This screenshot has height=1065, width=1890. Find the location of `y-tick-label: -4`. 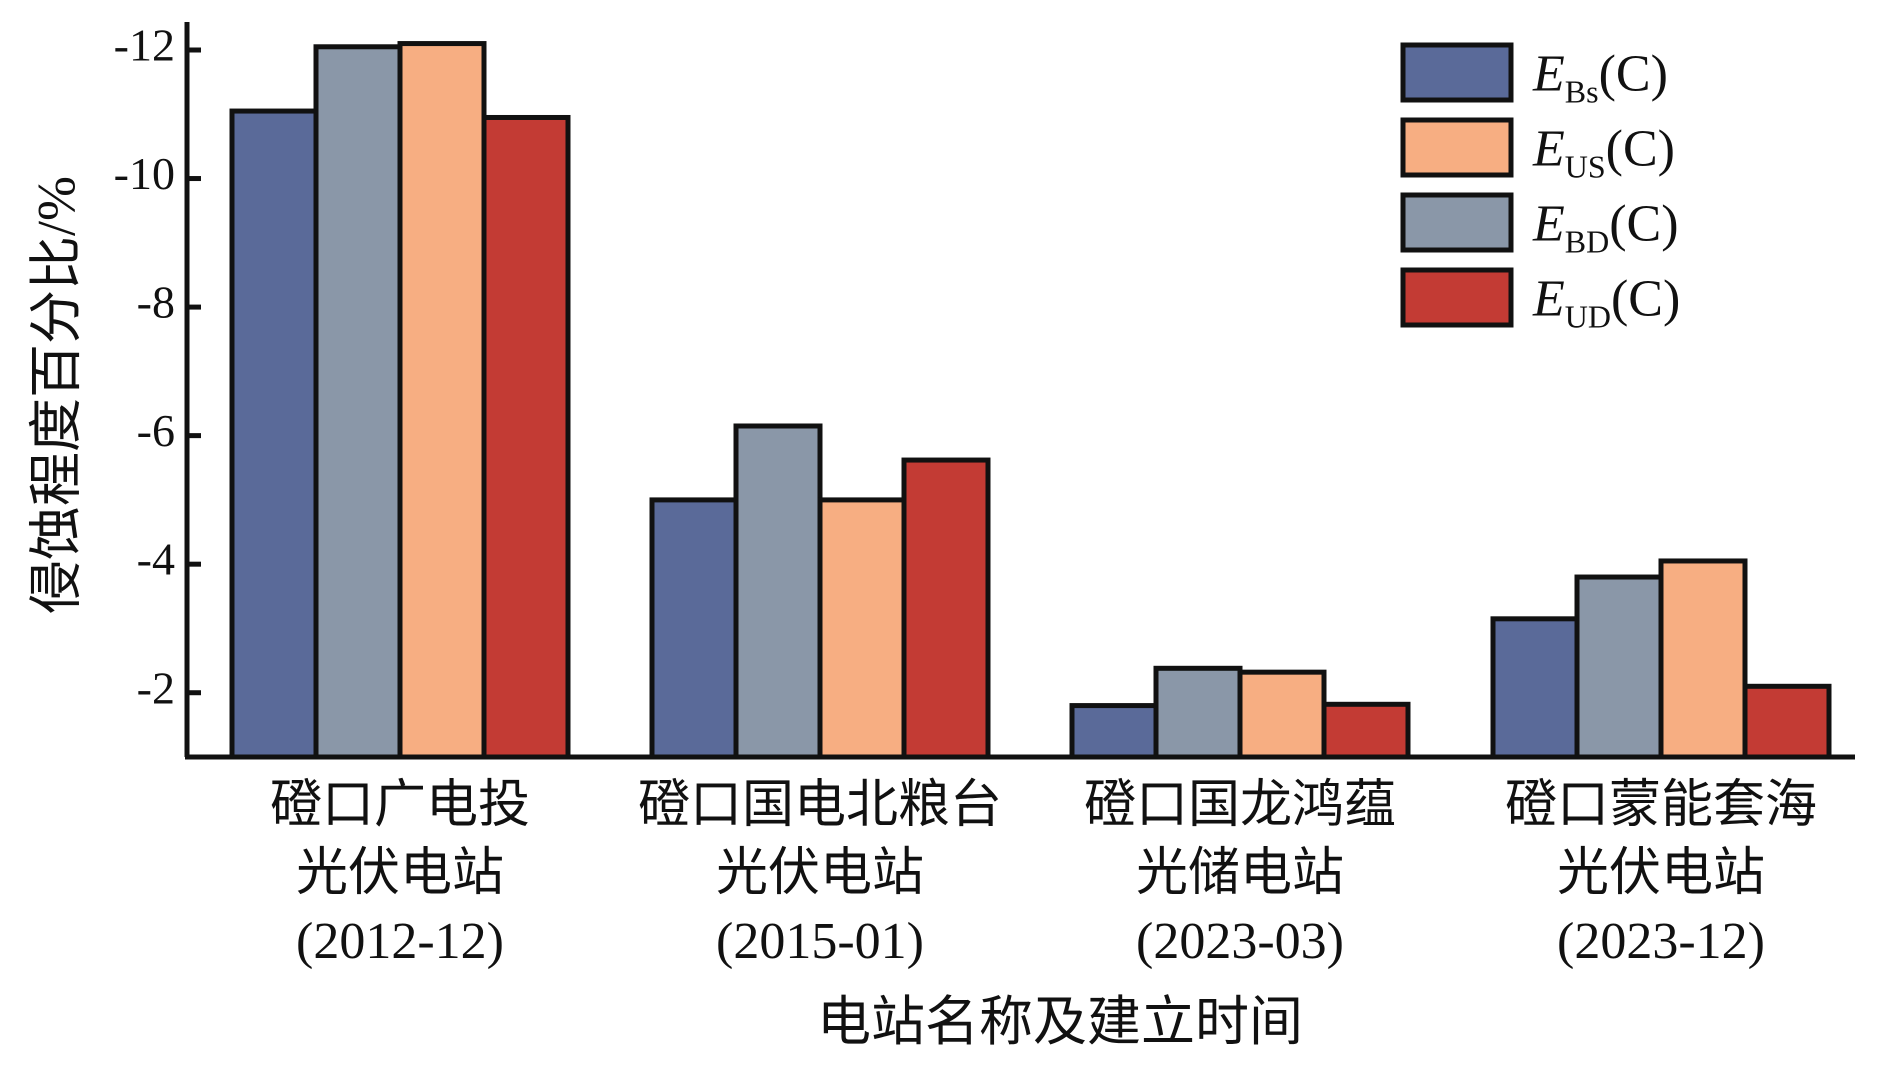

y-tick-label: -4 is located at coordinates (156, 559).